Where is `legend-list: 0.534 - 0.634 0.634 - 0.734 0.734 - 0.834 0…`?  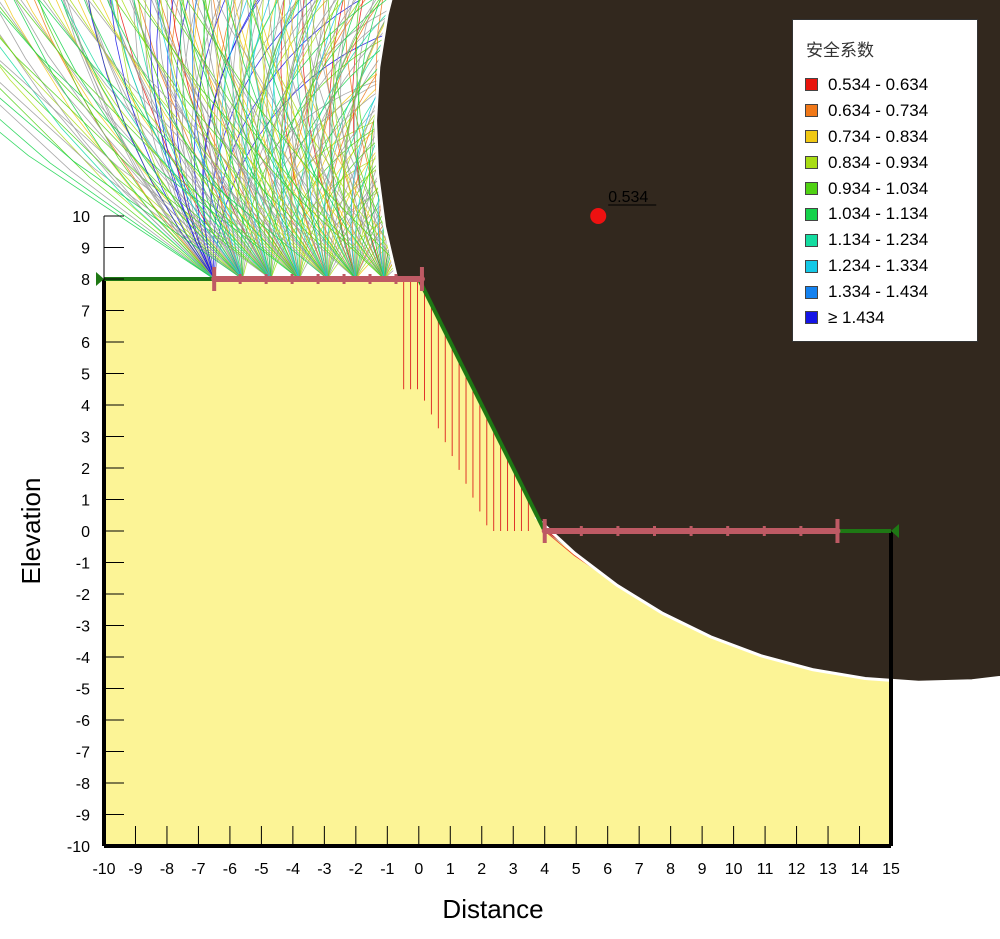 legend-list: 0.534 - 0.634 0.634 - 0.734 0.734 - 0.834 0… is located at coordinates (866, 201).